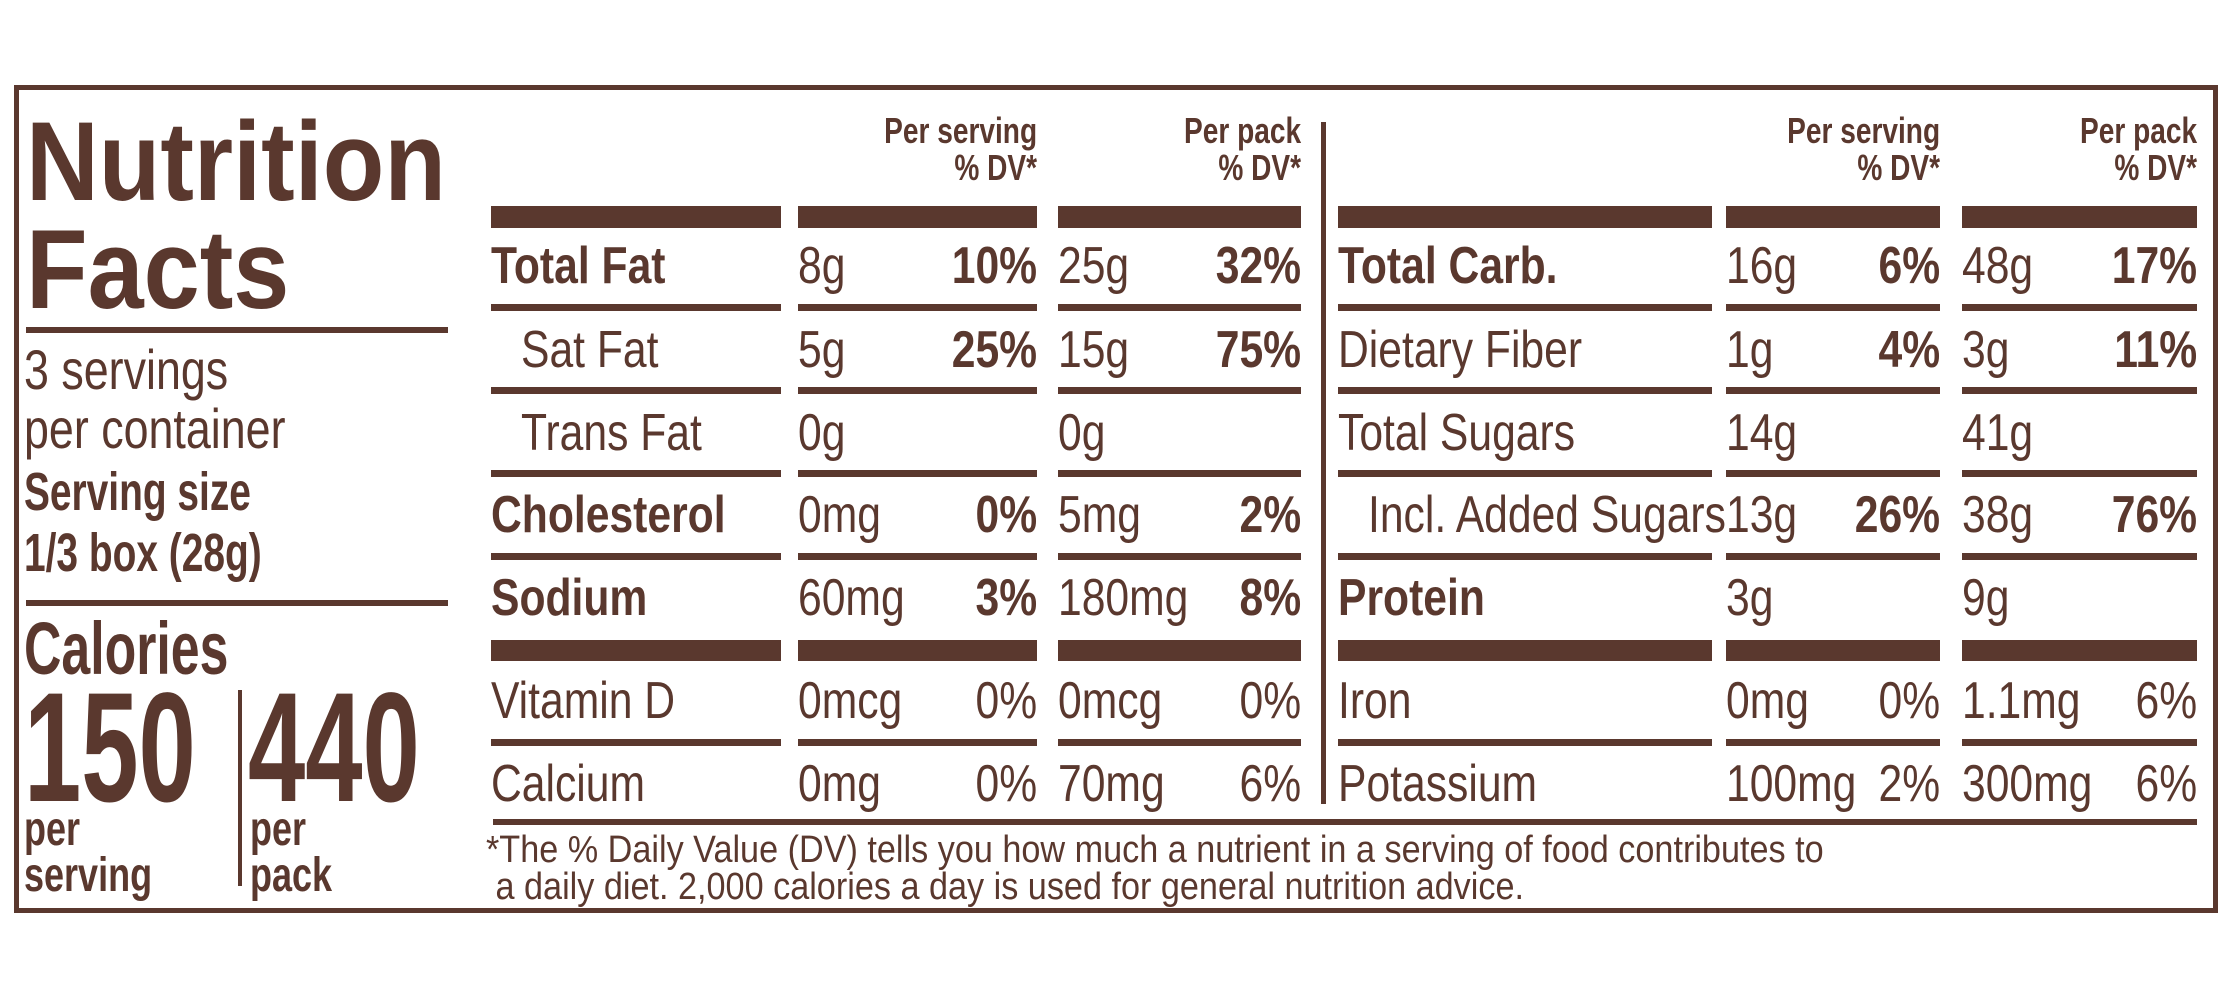  What do you see at coordinates (1863, 149) in the screenshot?
I see `header-right-per-serving: Per serving% DV*` at bounding box center [1863, 149].